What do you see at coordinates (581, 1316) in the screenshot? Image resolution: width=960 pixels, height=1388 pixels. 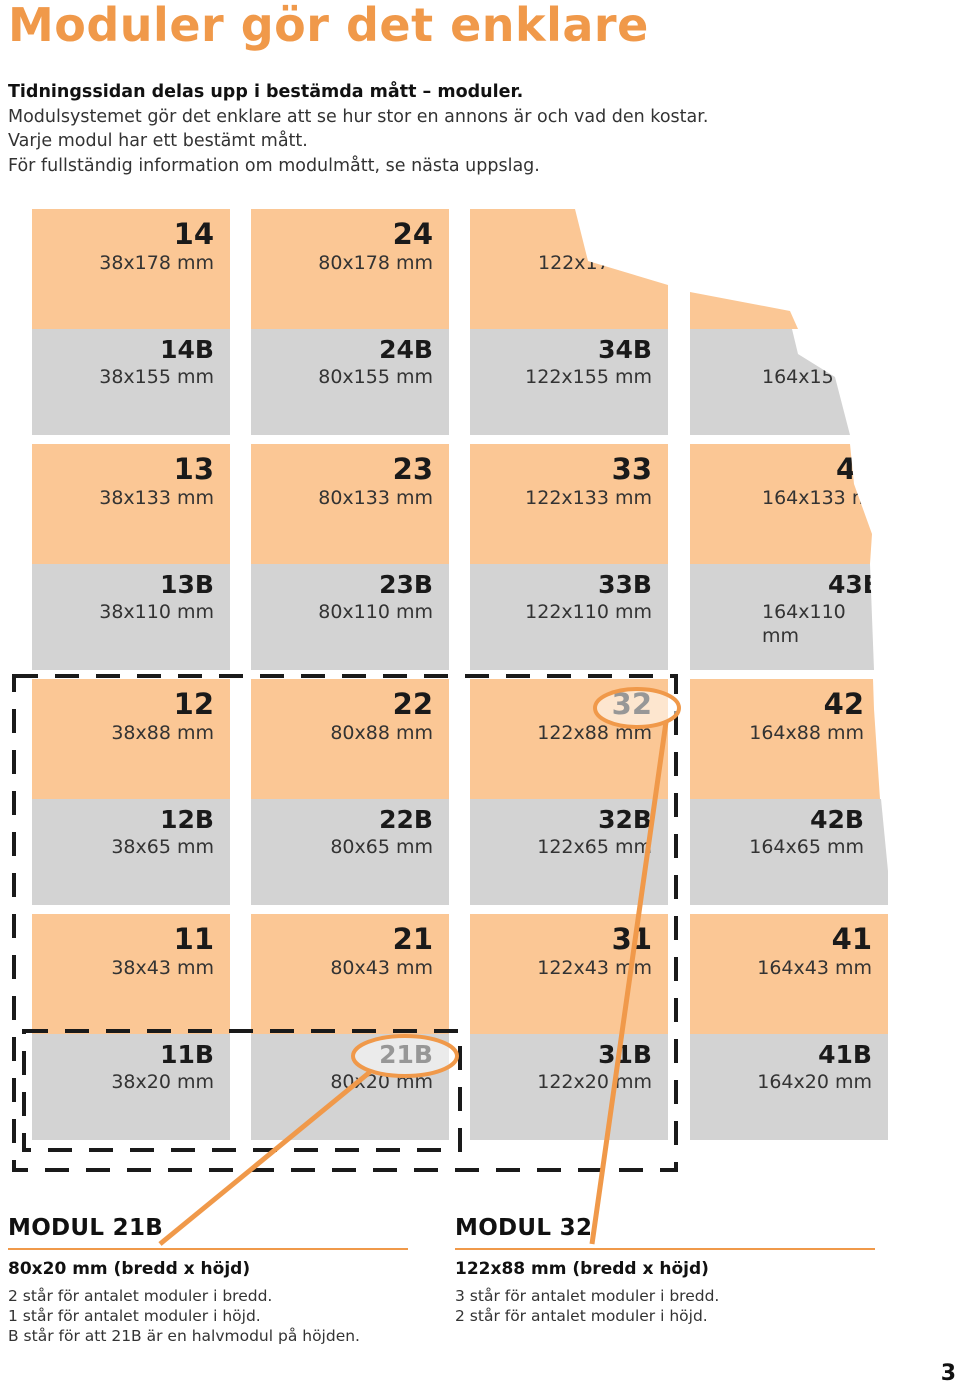 I see `module-32-desc: 2 står för antalet moduler i höjd.` at bounding box center [581, 1316].